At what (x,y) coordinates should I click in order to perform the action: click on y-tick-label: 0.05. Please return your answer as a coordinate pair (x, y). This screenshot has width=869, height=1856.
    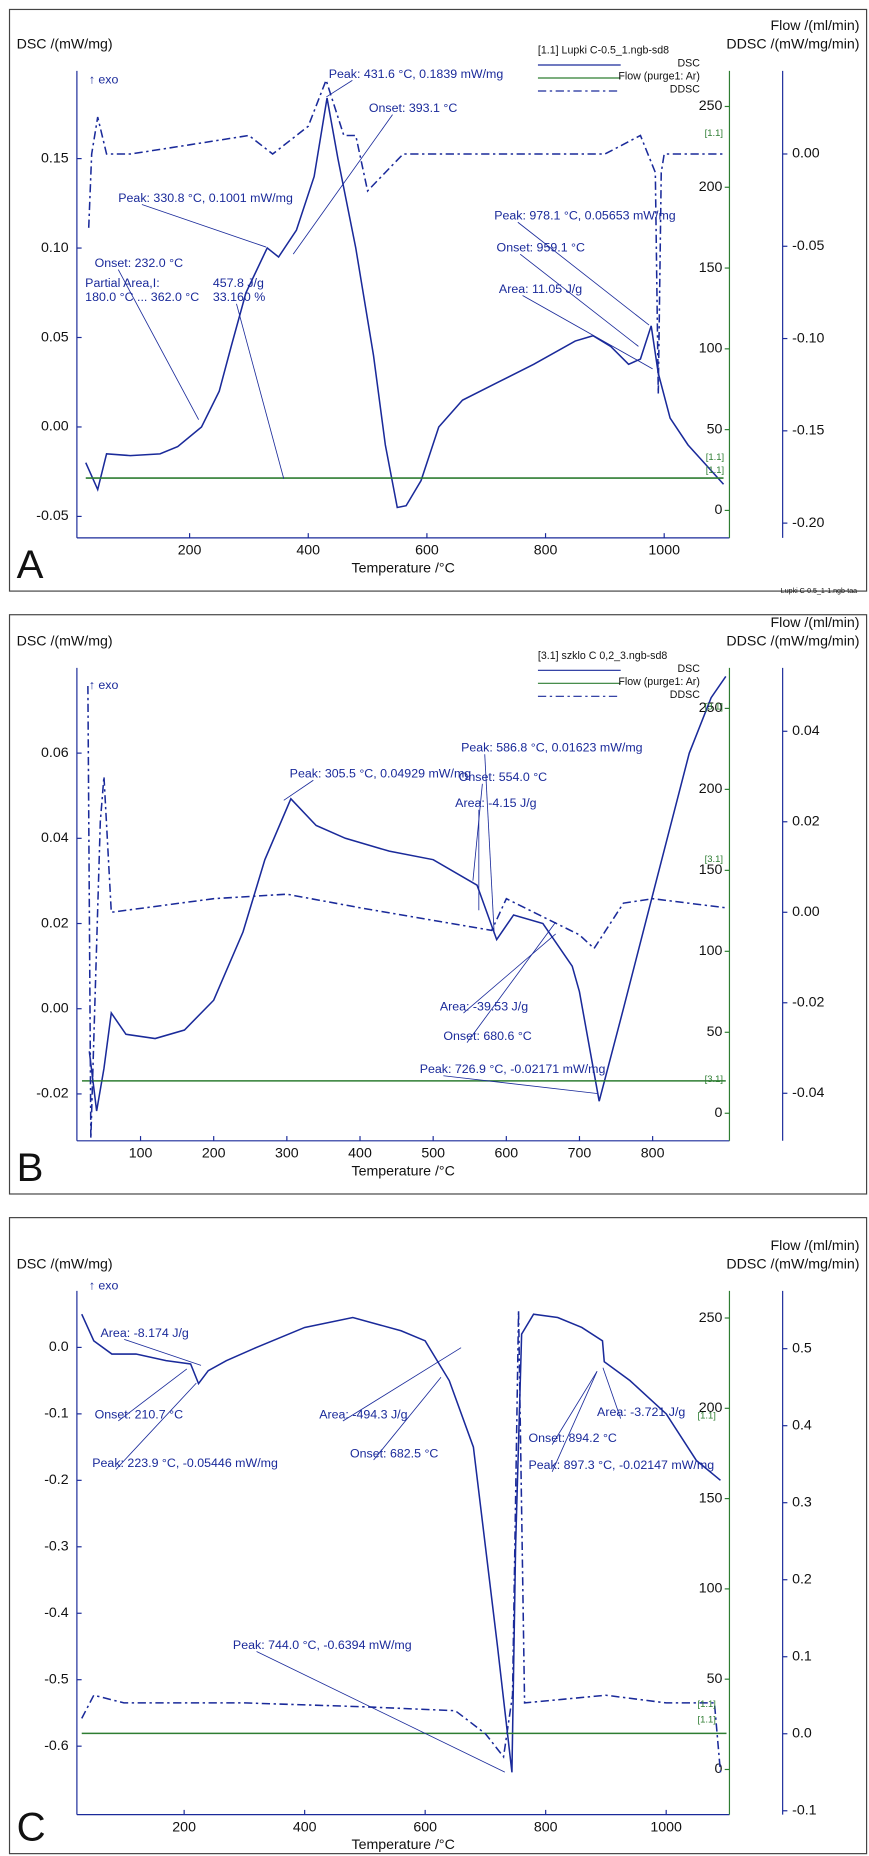
    Looking at the image, I should click on (55, 337).